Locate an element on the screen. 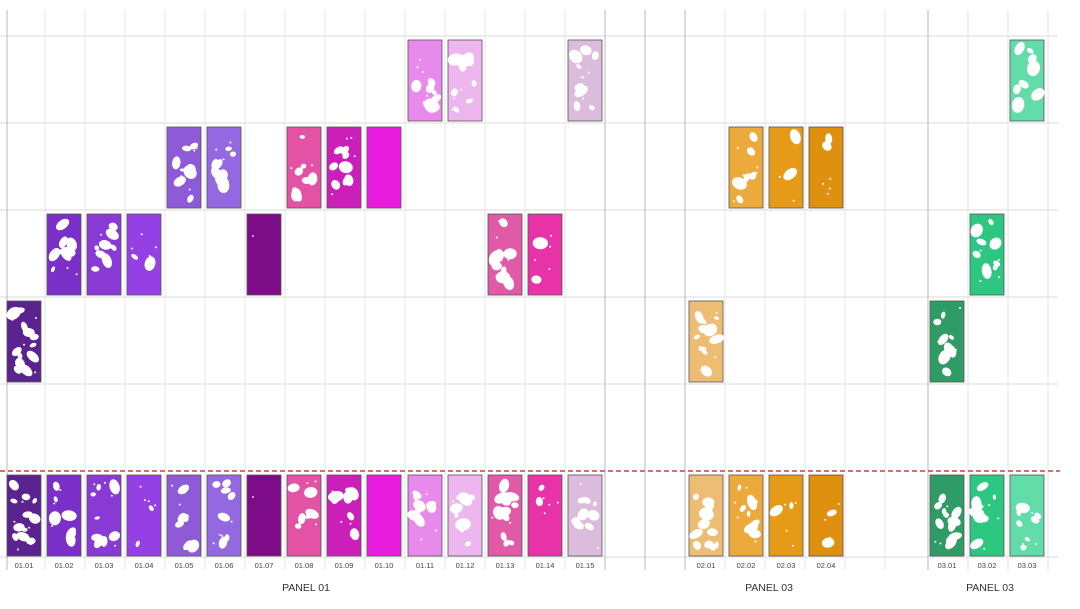  panel-01-03-base is located at coordinates (104, 515).